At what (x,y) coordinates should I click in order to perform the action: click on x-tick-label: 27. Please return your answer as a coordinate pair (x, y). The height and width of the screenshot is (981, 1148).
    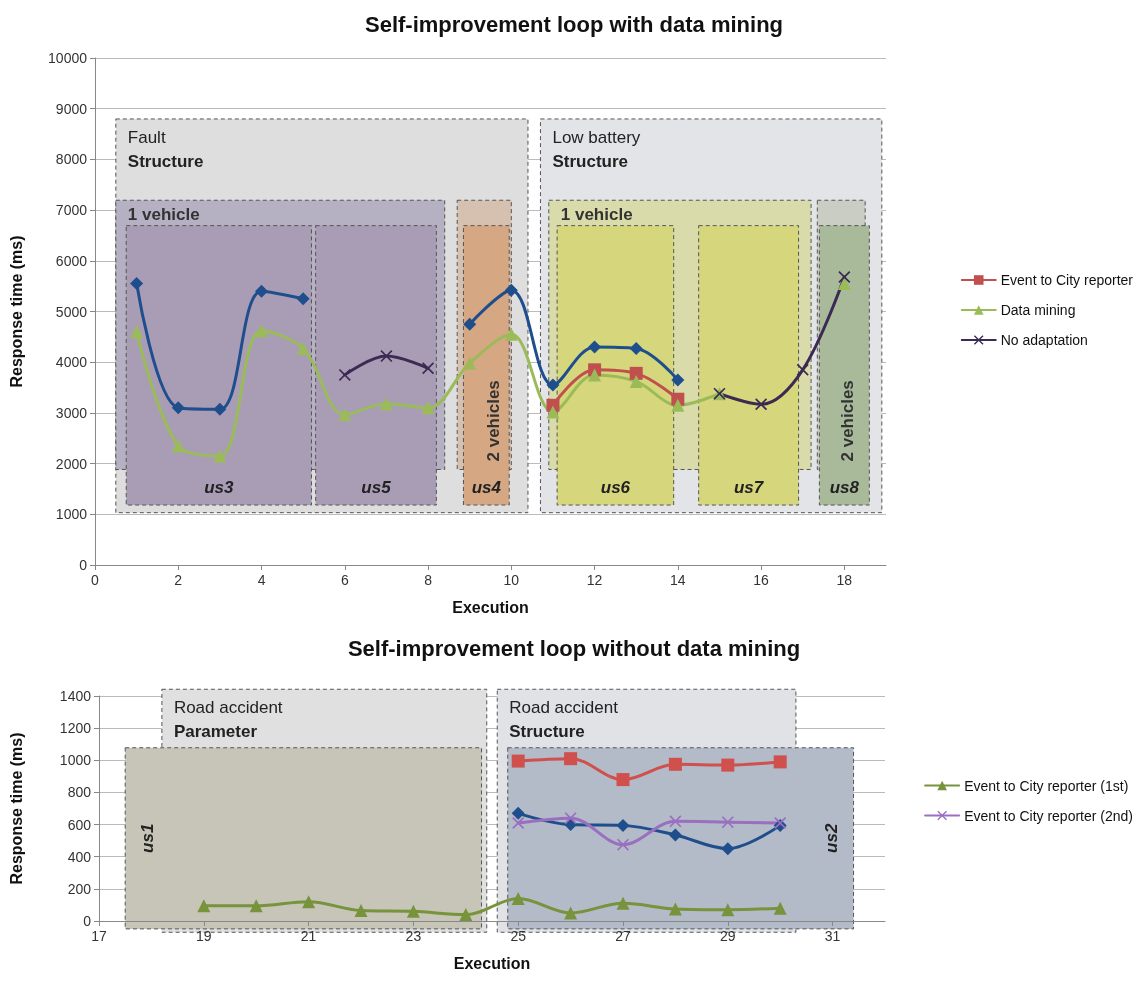
    Looking at the image, I should click on (623, 936).